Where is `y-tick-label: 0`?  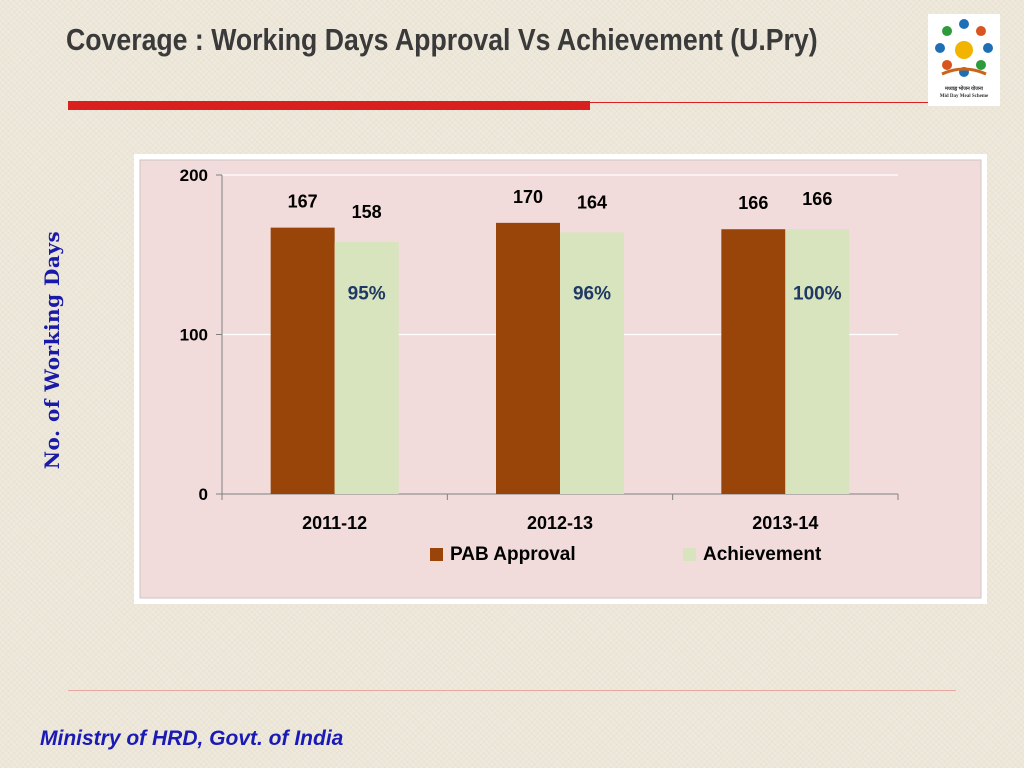 y-tick-label: 0 is located at coordinates (203, 494).